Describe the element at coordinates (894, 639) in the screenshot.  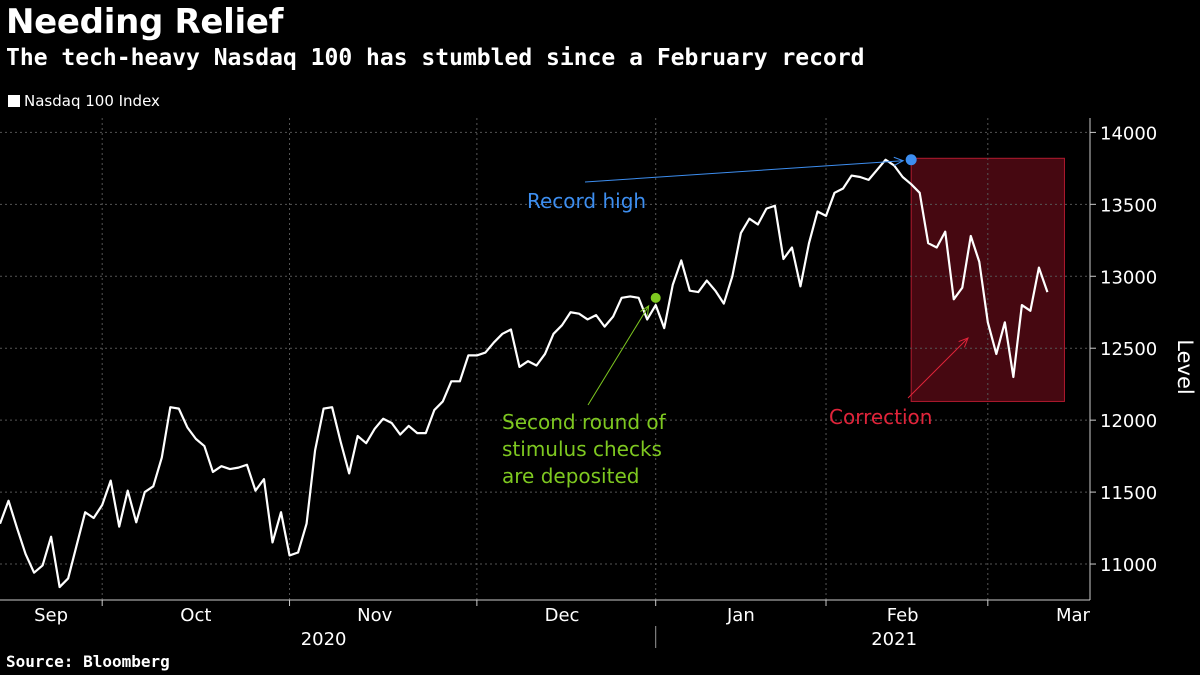
I see `x-year-label: 2021` at that location.